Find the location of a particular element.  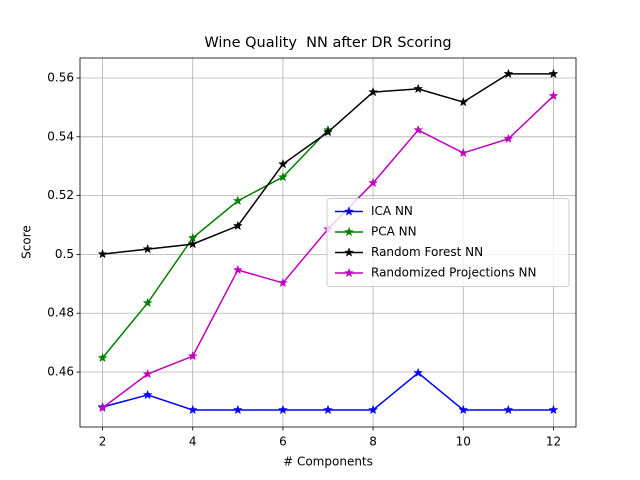

x-tick-label: 12 is located at coordinates (553, 442).